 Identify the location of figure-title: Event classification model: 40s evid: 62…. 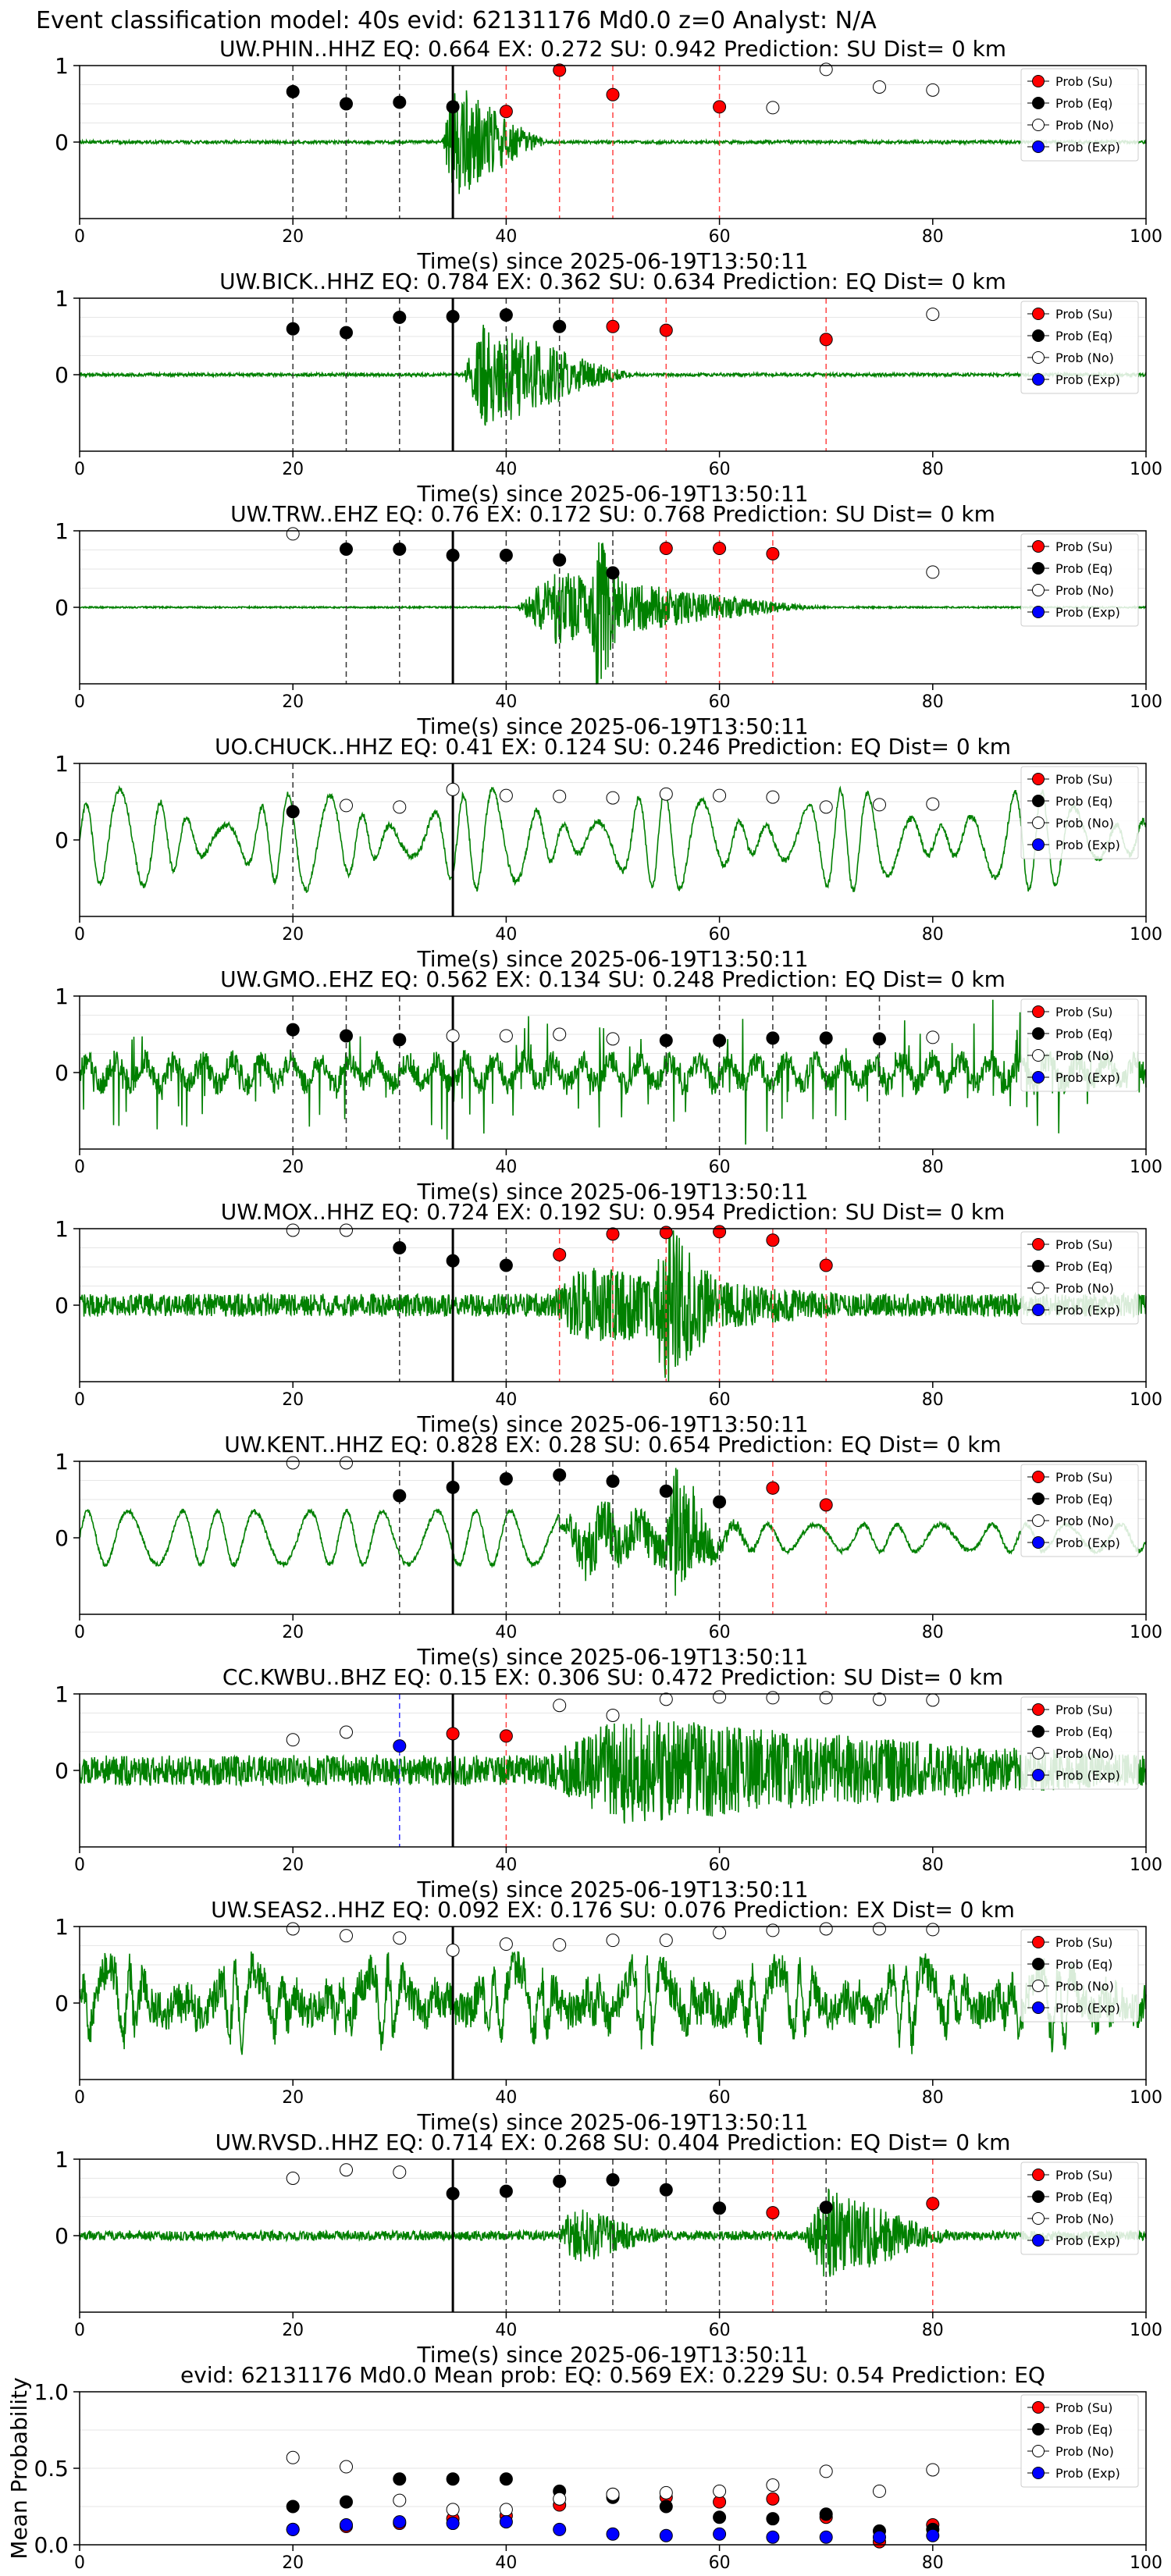
(456, 20).